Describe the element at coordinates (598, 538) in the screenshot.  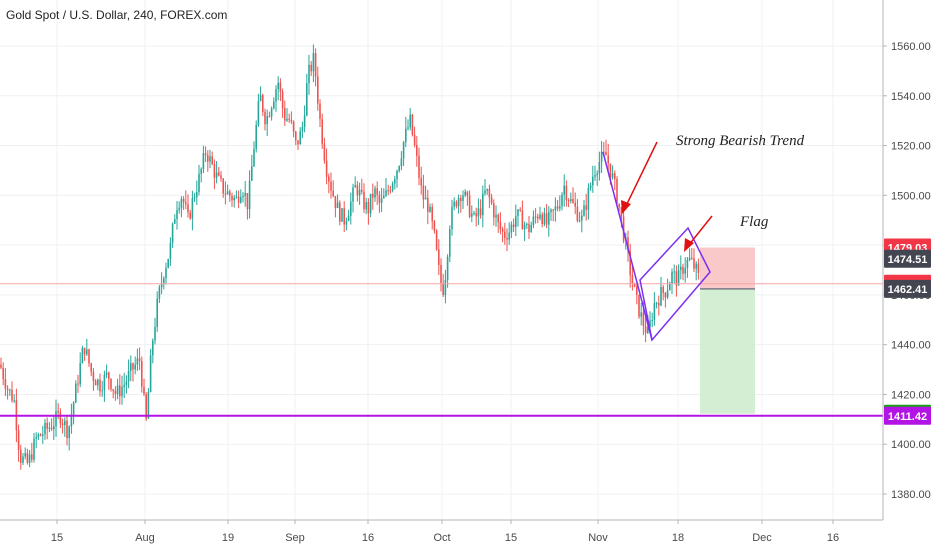
I see `x-tick-label: Nov` at that location.